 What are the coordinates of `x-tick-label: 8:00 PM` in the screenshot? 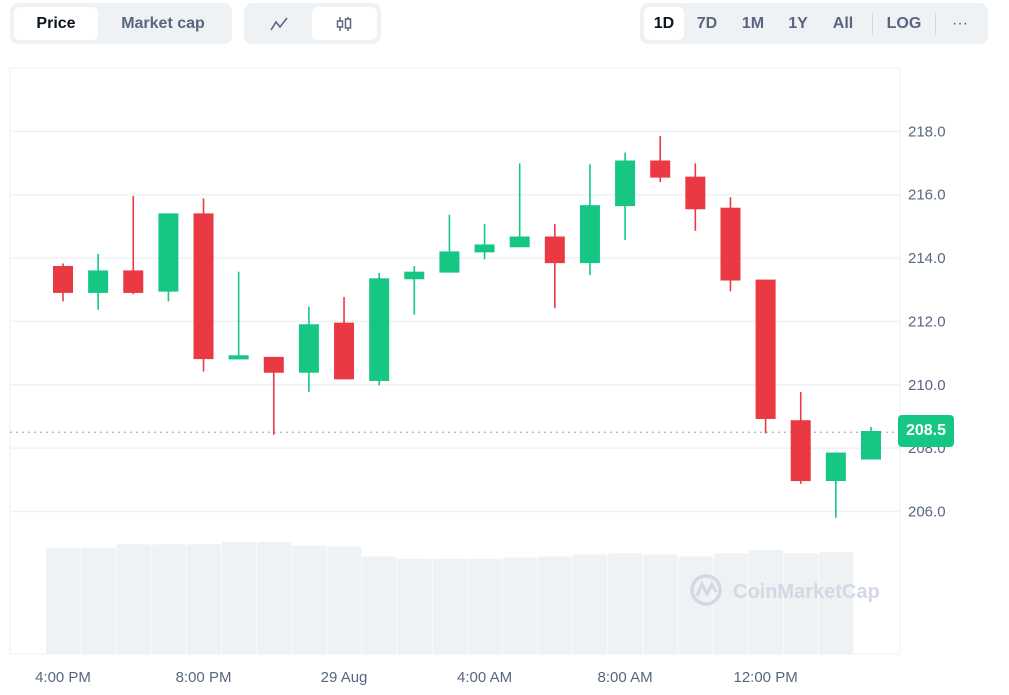 It's located at (204, 677).